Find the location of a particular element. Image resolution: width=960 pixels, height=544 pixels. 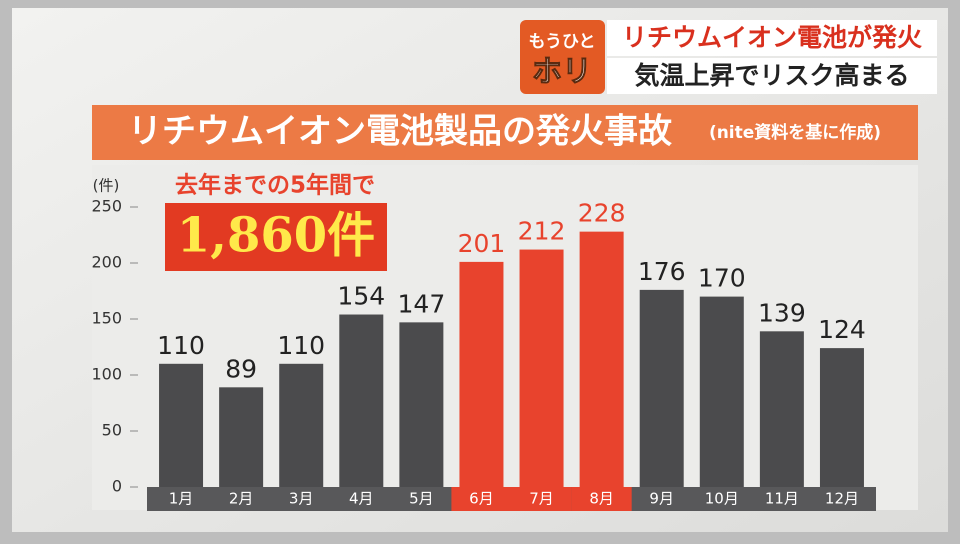

logo-bottom: ホリ is located at coordinates (562, 72).